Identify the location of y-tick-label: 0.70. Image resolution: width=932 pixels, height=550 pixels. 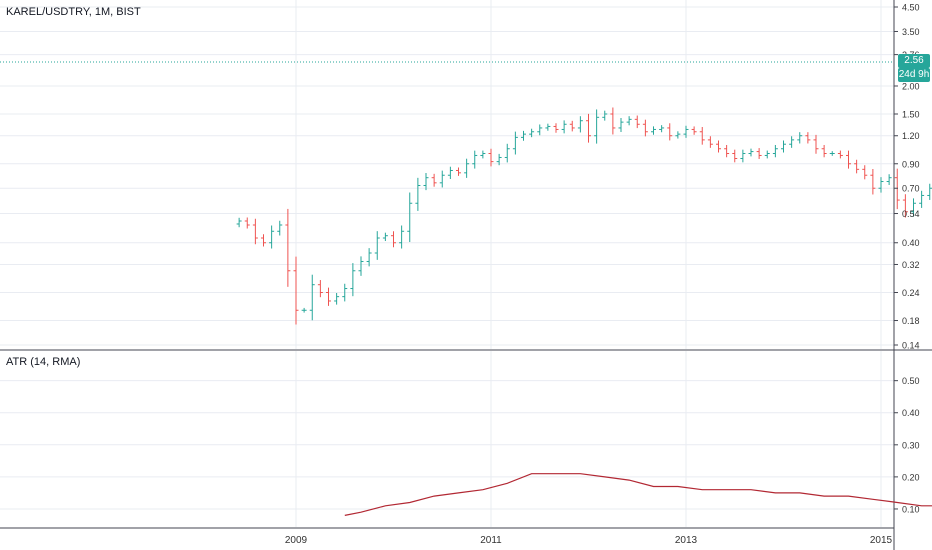
(911, 189).